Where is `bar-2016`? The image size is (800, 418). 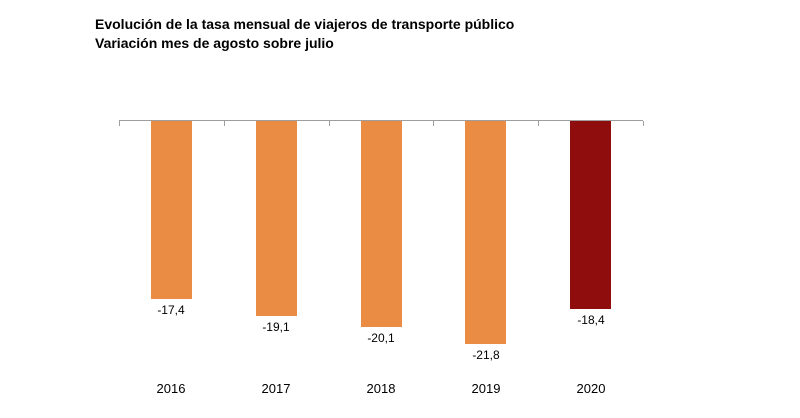 bar-2016 is located at coordinates (171, 210).